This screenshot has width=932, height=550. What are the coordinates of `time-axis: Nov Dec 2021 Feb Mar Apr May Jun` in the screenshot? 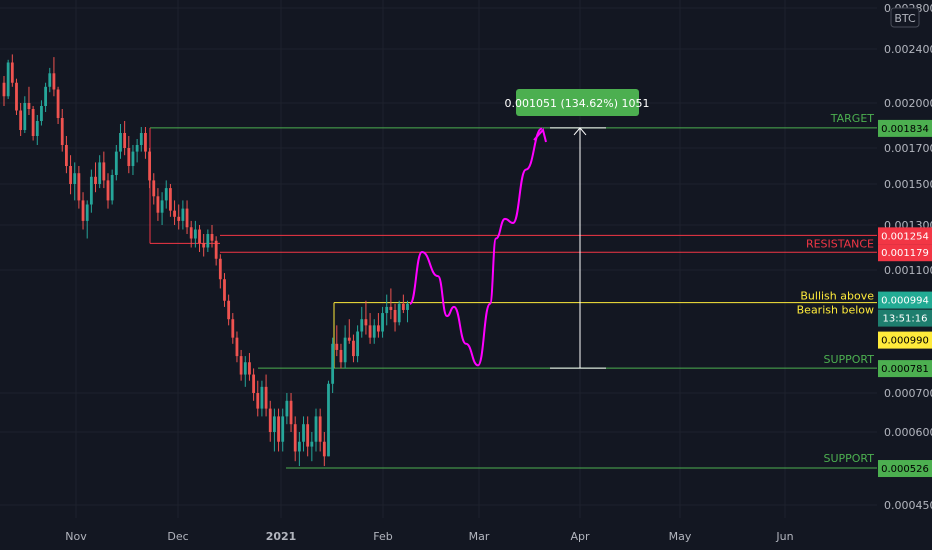 It's located at (466, 534).